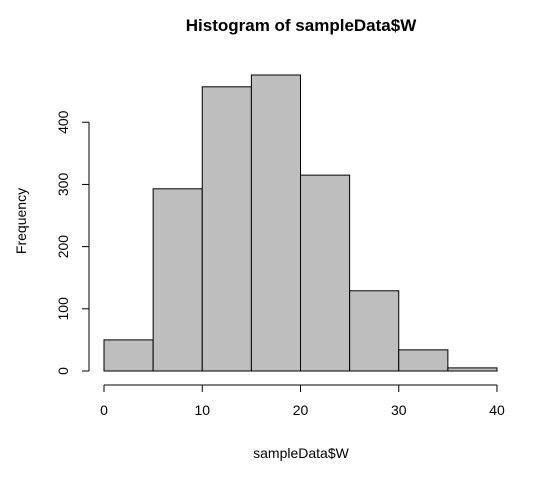 The height and width of the screenshot is (479, 554). What do you see at coordinates (72, 242) in the screenshot?
I see `y-axis: 0 100 200 300 400` at bounding box center [72, 242].